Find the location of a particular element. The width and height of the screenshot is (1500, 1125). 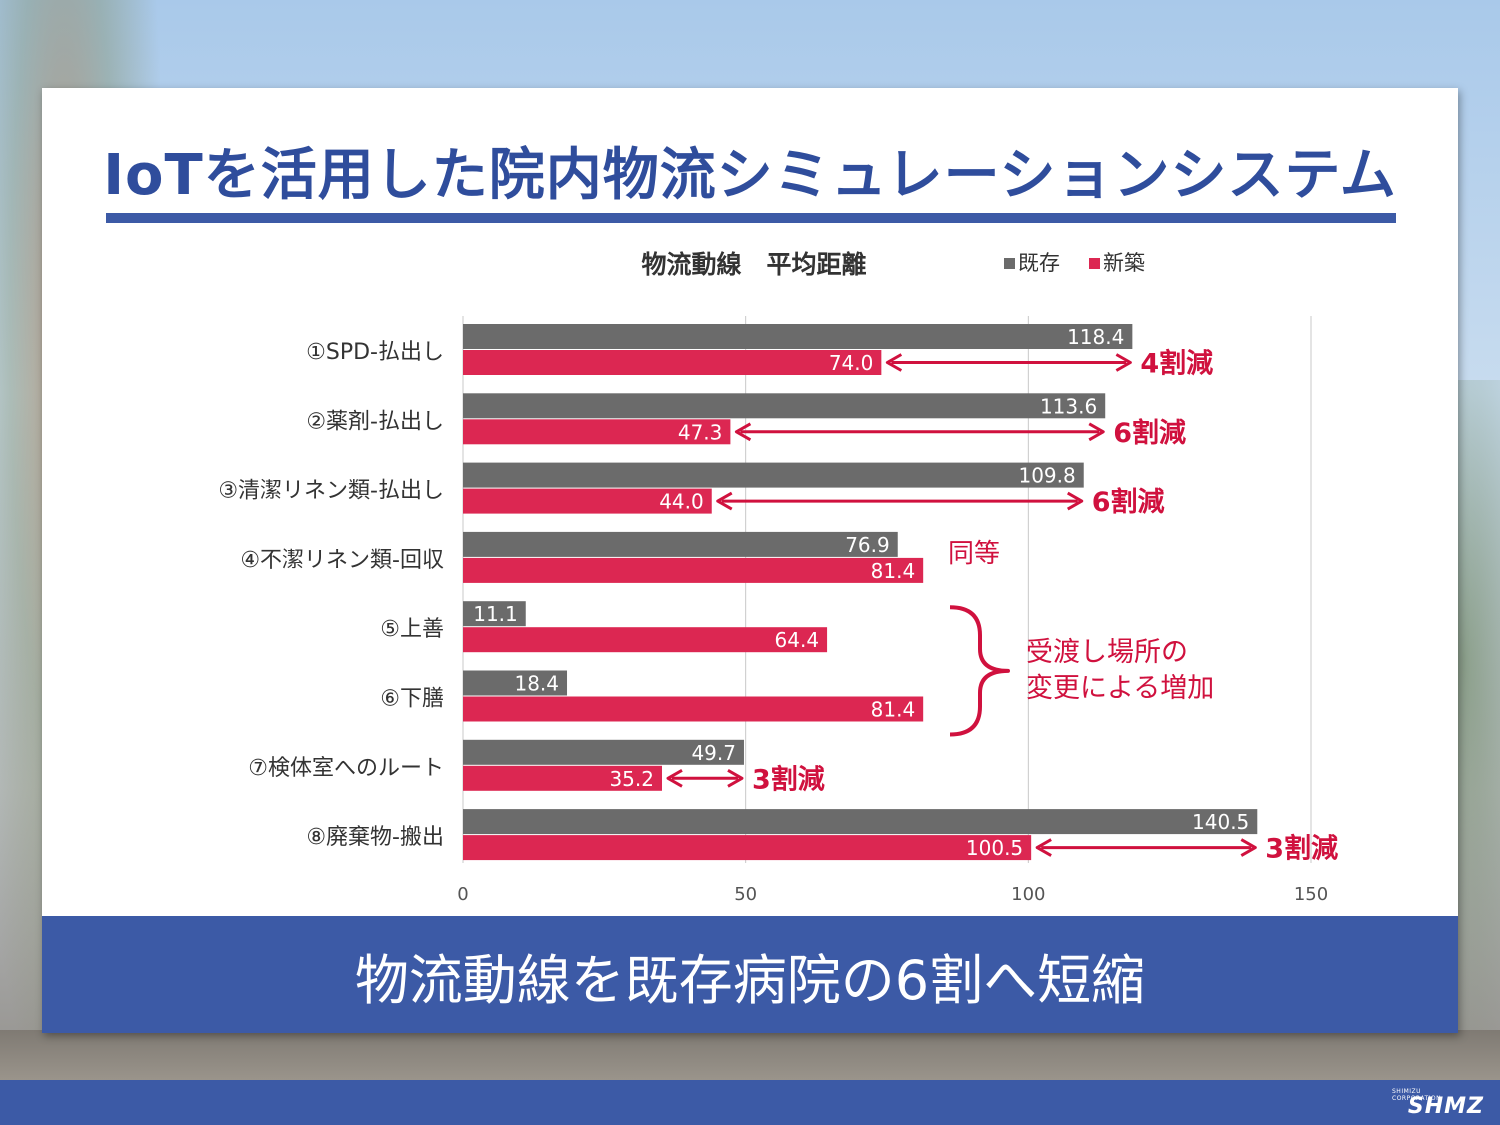

annotation-text-2: 6割減 is located at coordinates (1149, 433).